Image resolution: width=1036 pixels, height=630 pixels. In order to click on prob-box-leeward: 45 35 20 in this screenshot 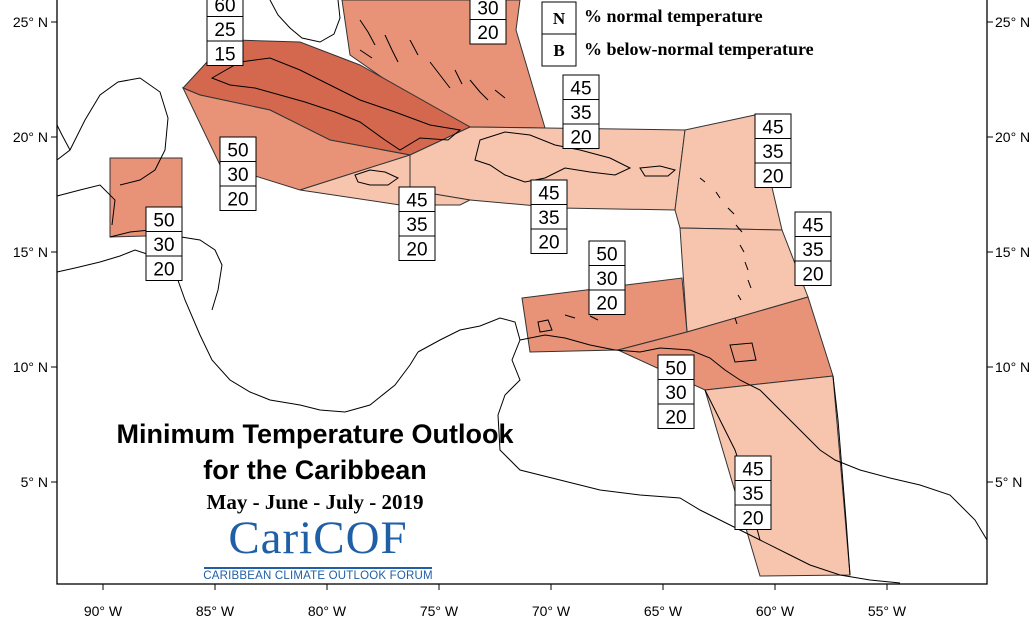, I will do `click(773, 150)`.